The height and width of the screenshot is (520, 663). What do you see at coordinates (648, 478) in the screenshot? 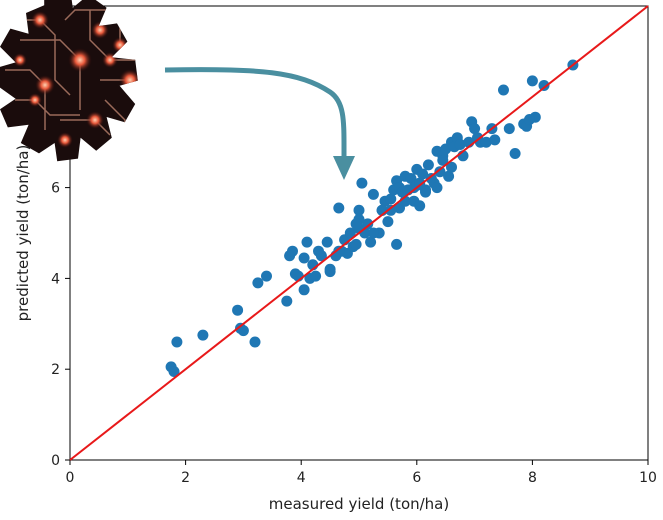
I see `x-tick-label: 10` at bounding box center [648, 478].